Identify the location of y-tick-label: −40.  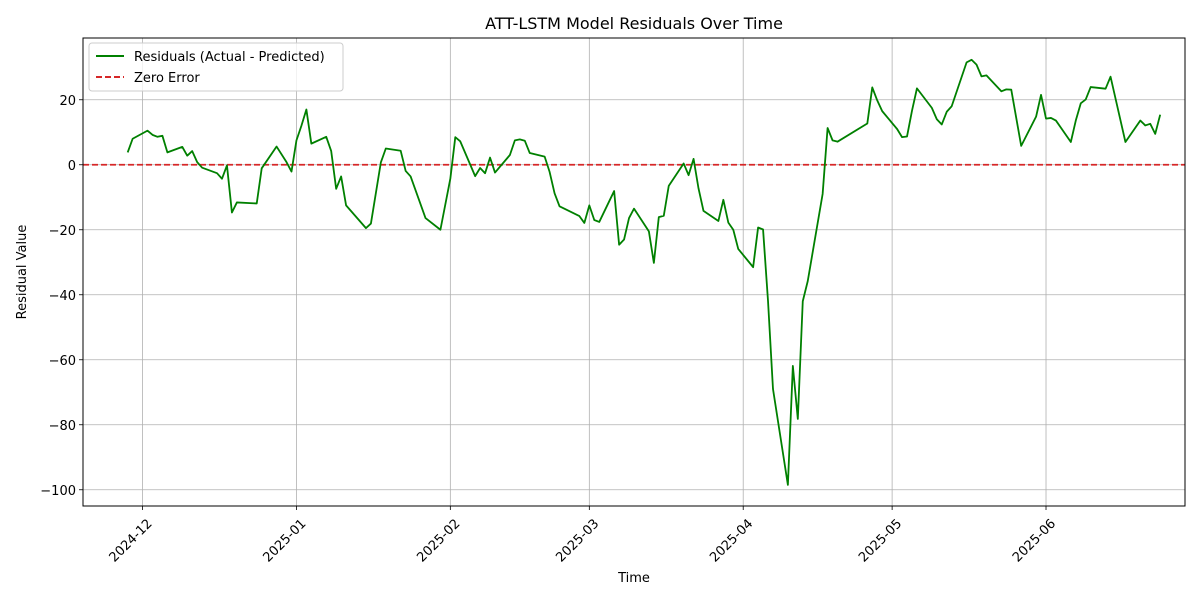
(62, 296).